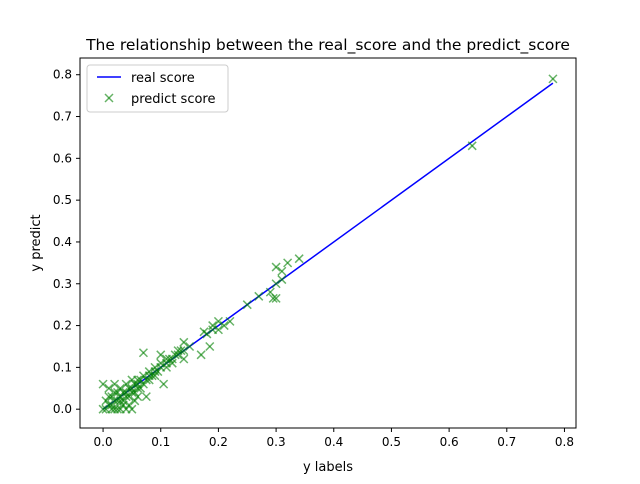  What do you see at coordinates (62, 326) in the screenshot?
I see `y-tick-label: 0.2` at bounding box center [62, 326].